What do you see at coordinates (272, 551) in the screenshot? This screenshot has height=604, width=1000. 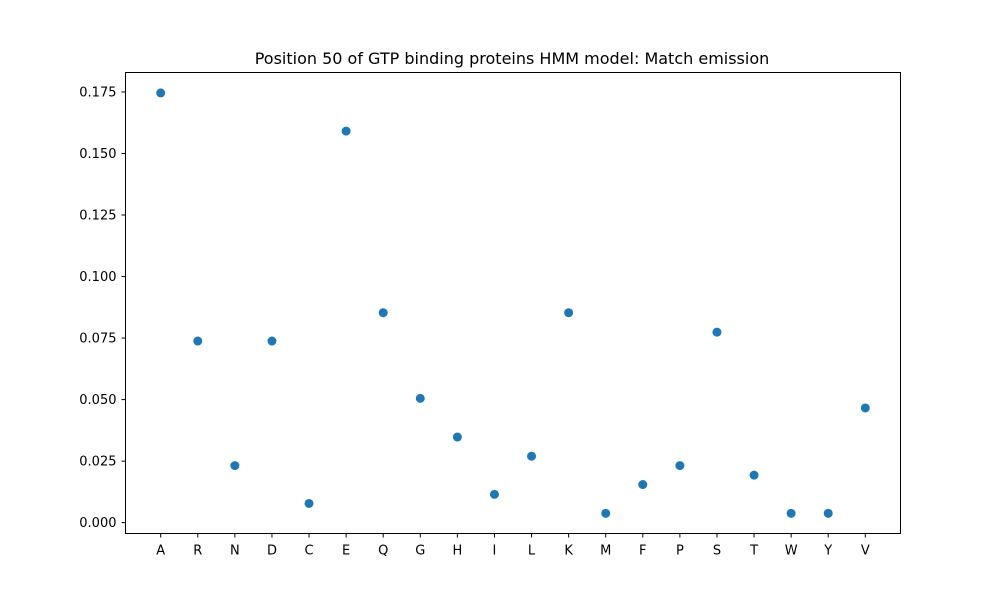 I see `x-tick-label: D` at bounding box center [272, 551].